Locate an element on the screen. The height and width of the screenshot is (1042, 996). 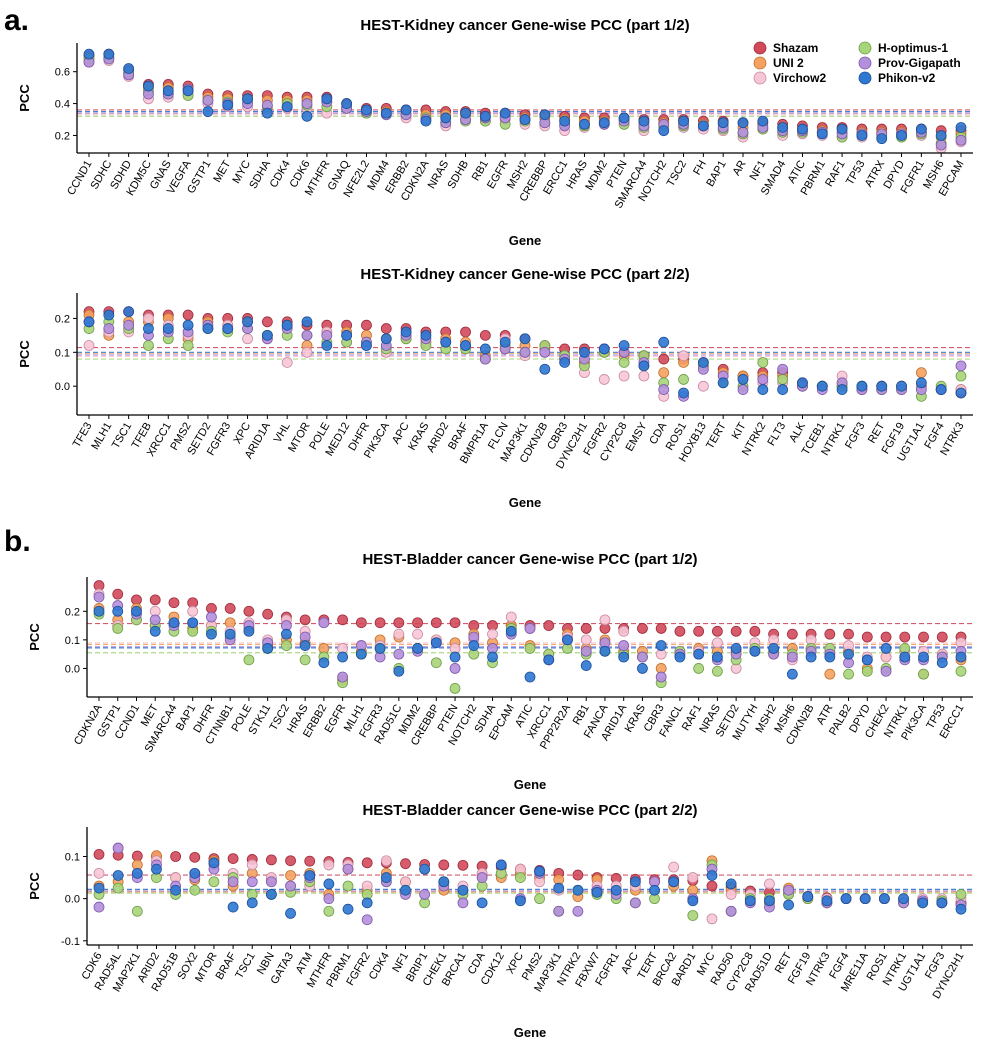
y-tick-label: 0.4 is located at coordinates (62, 105).